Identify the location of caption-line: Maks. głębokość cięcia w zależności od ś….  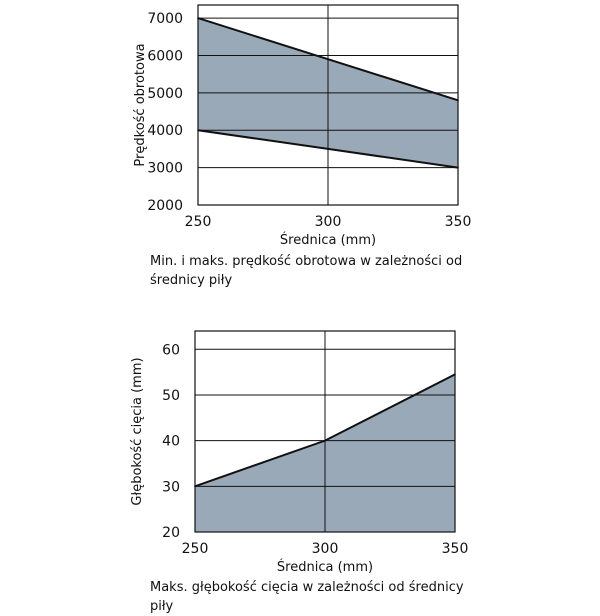
(307, 597).